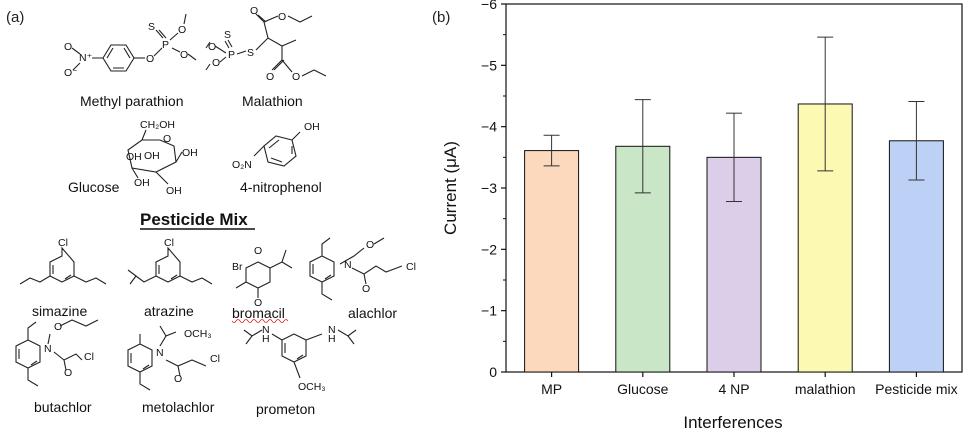  What do you see at coordinates (262, 277) in the screenshot?
I see `bromacil-structure: O Br O` at bounding box center [262, 277].